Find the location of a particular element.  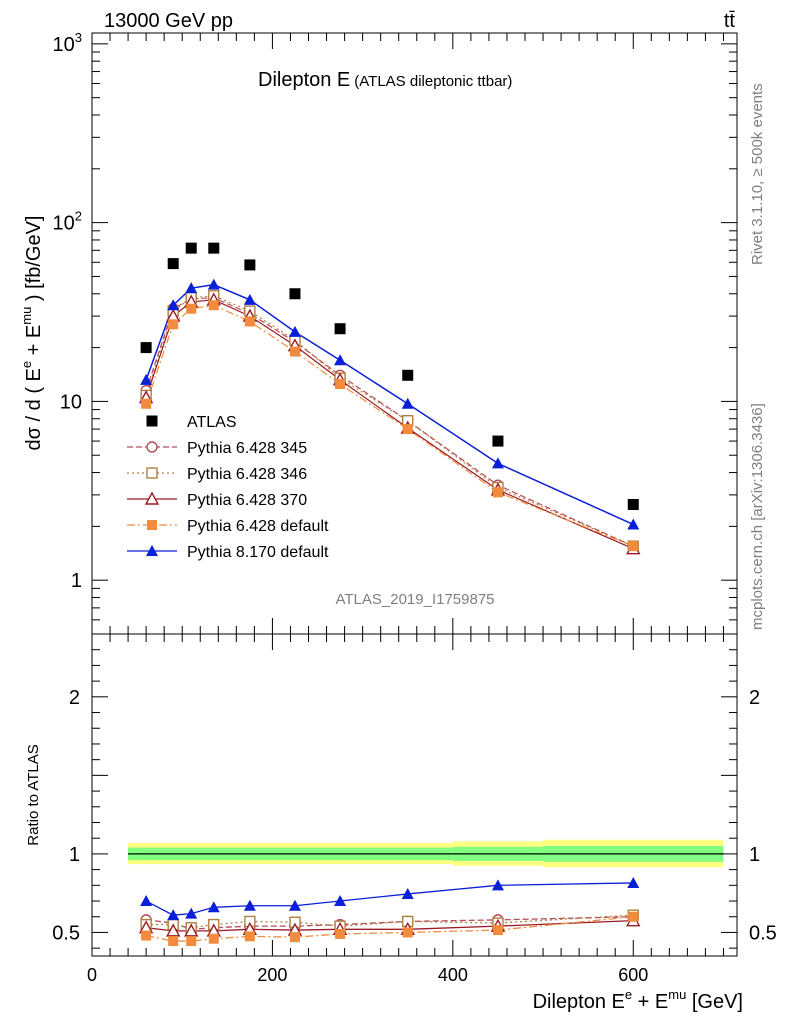

x-tick-label: 200 is located at coordinates (272, 975).